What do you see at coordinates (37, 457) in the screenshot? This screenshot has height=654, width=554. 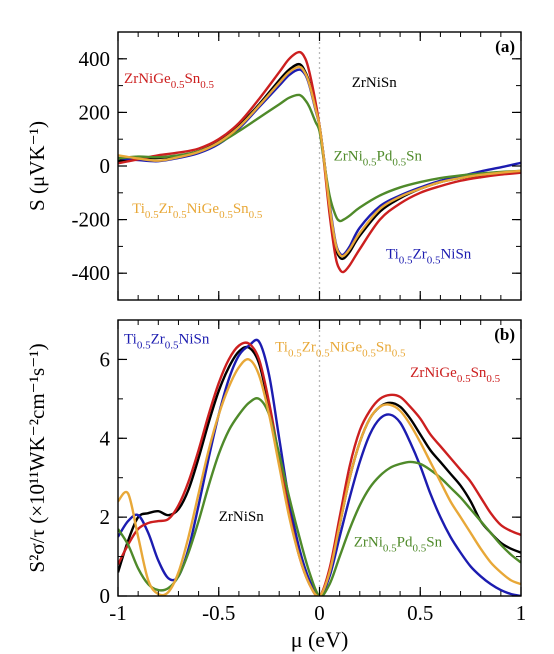 I see `y-axis-label: S²σ/τ (×10¹¹WK⁻²cm⁻¹s⁻¹)` at bounding box center [37, 457].